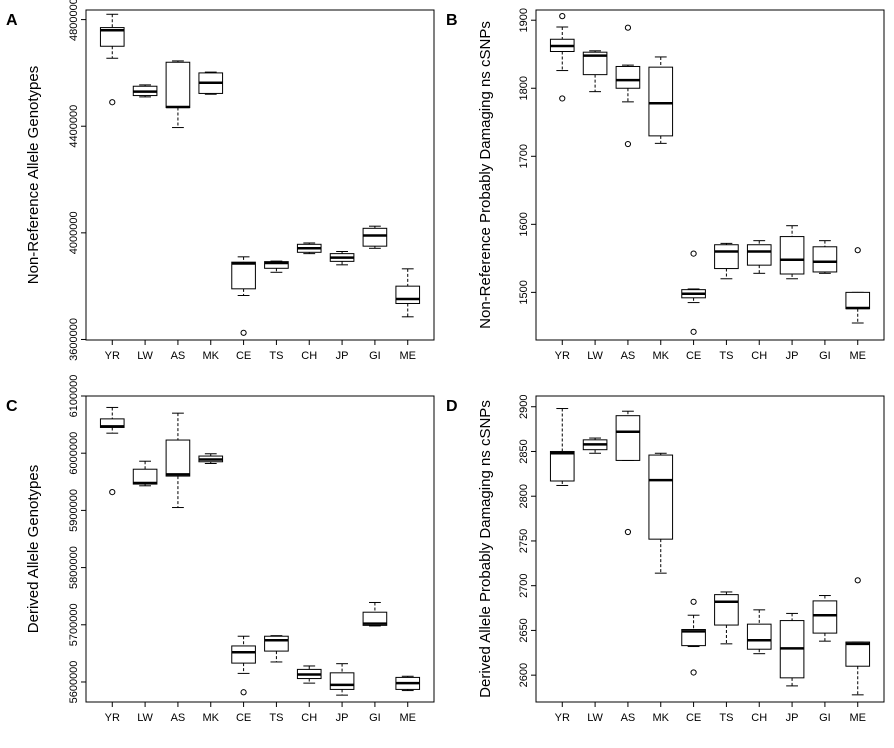 The width and height of the screenshot is (894, 748). I want to click on y-tick-label: 1800, so click(524, 88).